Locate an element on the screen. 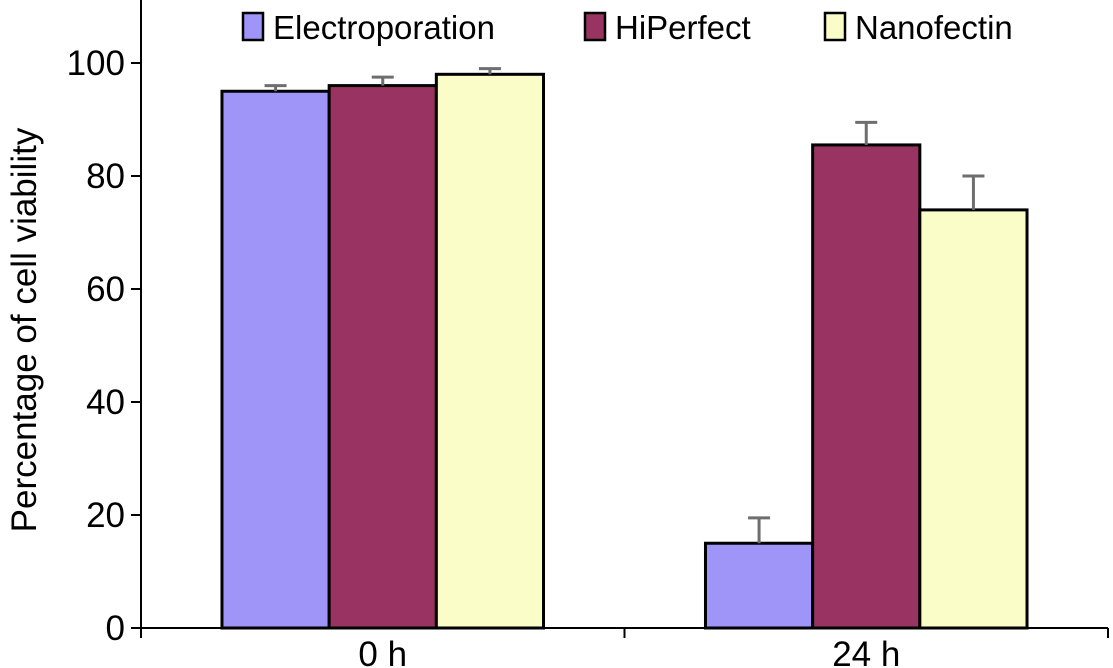  y-tick-label: 0 is located at coordinates (115, 628).